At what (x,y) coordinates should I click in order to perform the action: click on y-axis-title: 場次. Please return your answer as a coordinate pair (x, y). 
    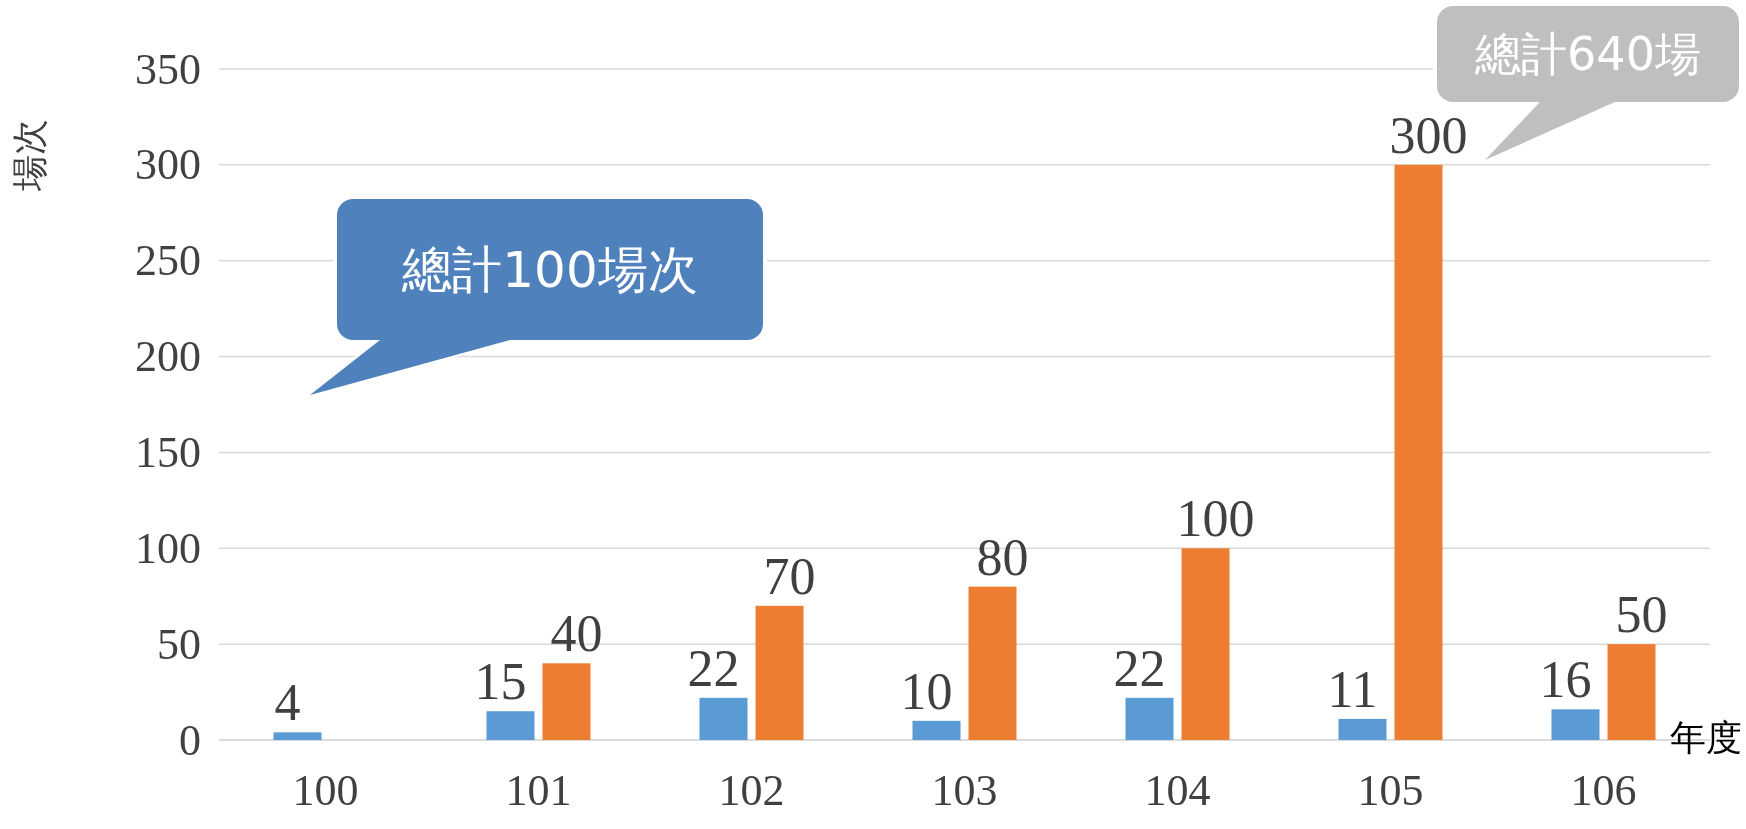
    Looking at the image, I should click on (30, 155).